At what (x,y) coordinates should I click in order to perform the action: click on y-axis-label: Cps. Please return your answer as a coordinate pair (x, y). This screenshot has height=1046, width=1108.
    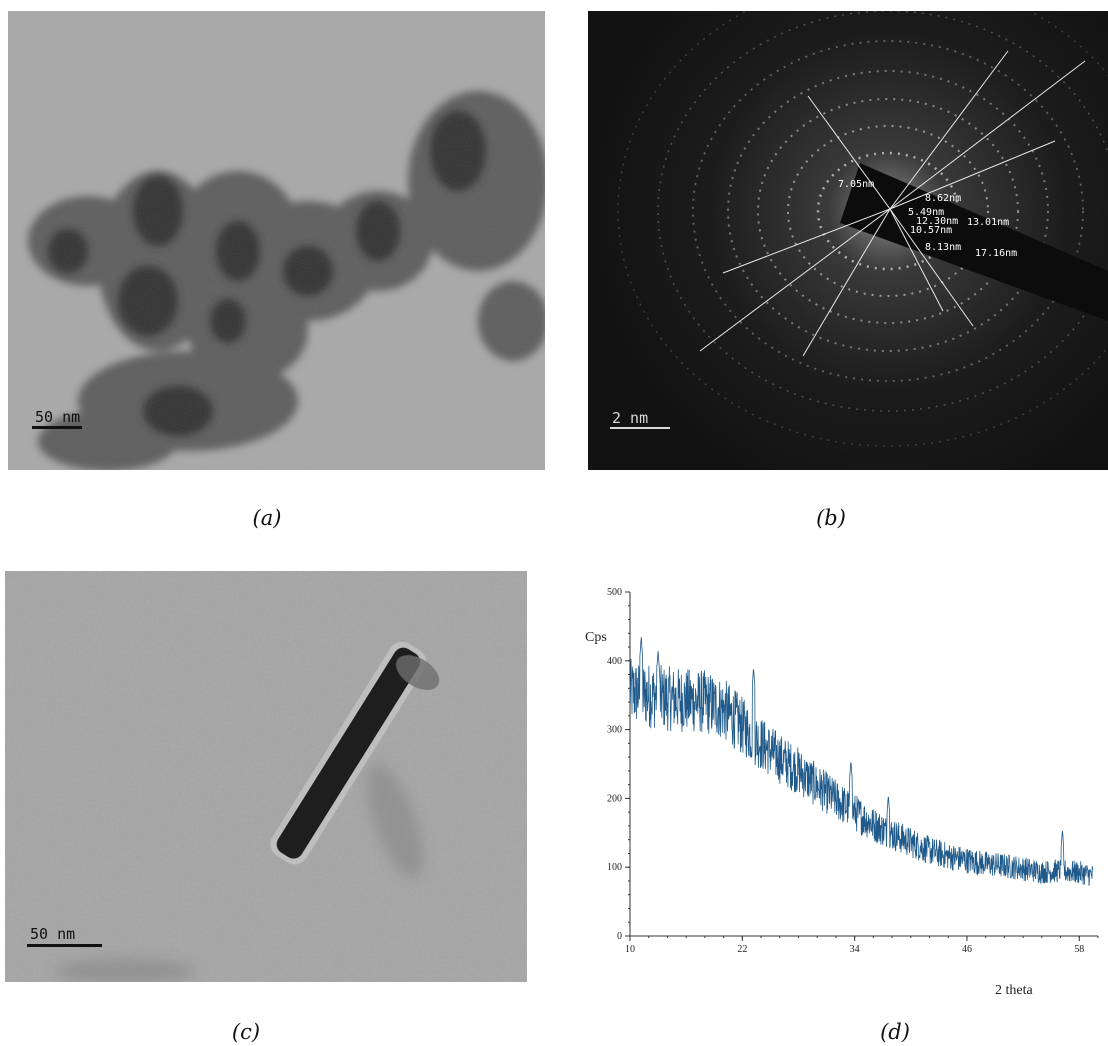
    Looking at the image, I should click on (596, 637).